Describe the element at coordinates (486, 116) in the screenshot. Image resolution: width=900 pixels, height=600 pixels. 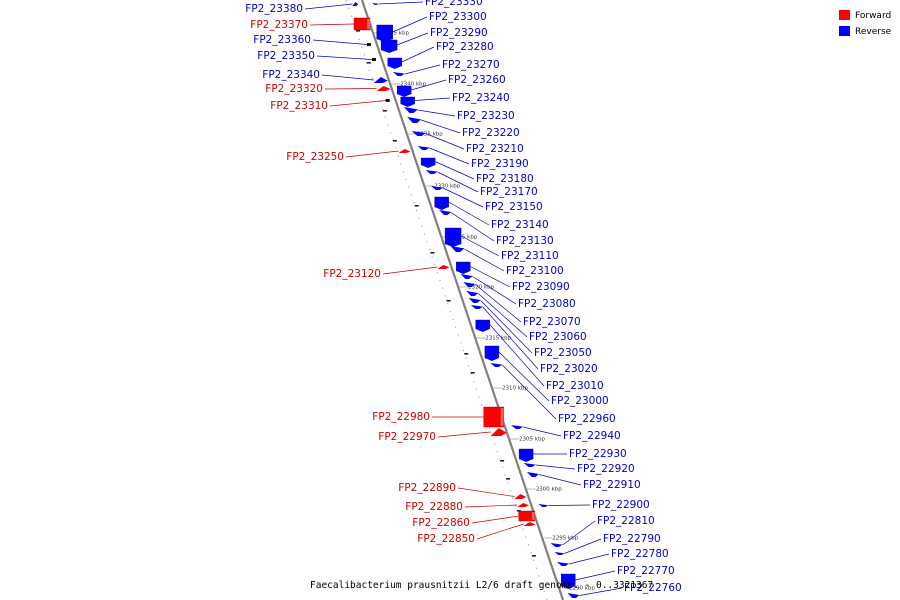
I see `gene-label-reverse: FP2_23230` at that location.